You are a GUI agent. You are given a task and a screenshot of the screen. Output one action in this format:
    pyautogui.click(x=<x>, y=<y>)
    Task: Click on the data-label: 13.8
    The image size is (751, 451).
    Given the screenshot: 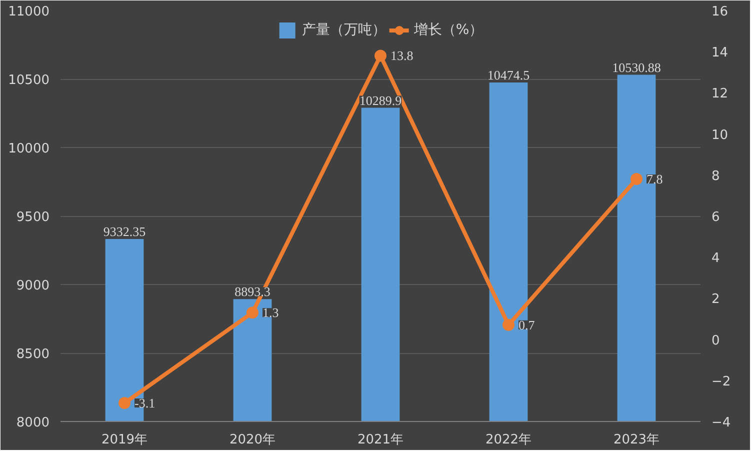 What is the action you would take?
    pyautogui.click(x=402, y=56)
    